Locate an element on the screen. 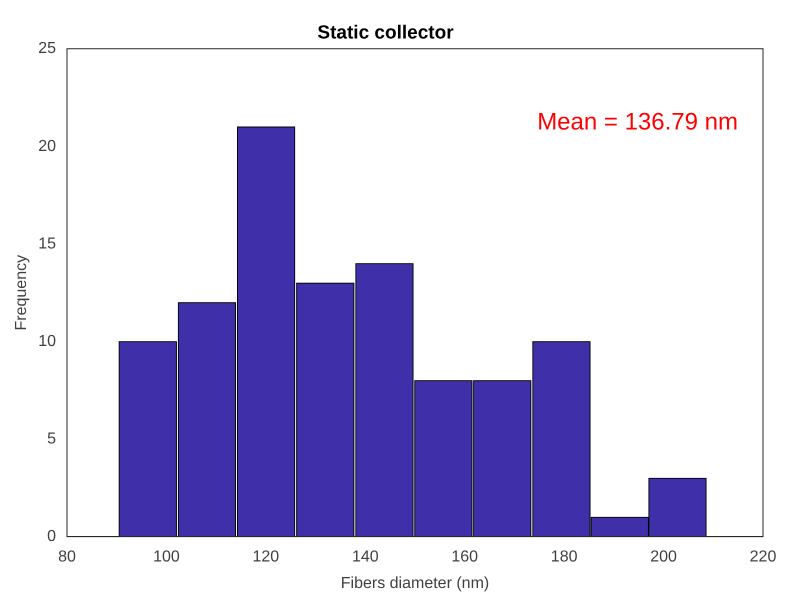 This screenshot has height=605, width=801. x-tick-label: 140 is located at coordinates (365, 557).